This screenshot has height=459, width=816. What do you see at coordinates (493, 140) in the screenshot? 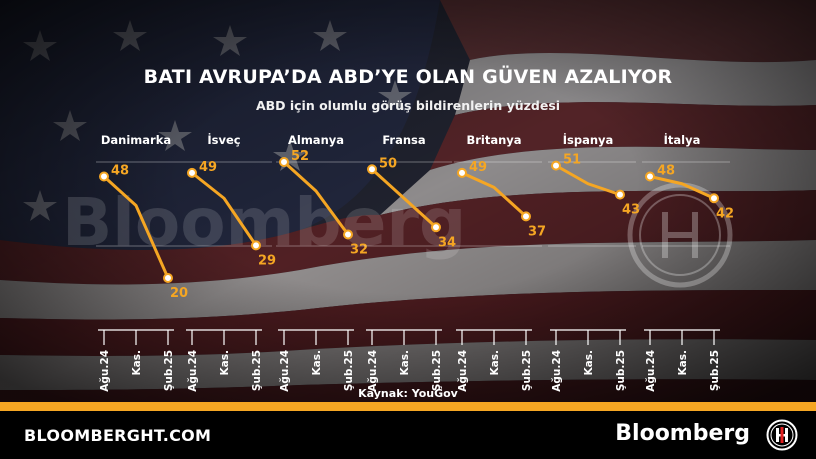
I see `panel-title: Britanya` at bounding box center [493, 140].